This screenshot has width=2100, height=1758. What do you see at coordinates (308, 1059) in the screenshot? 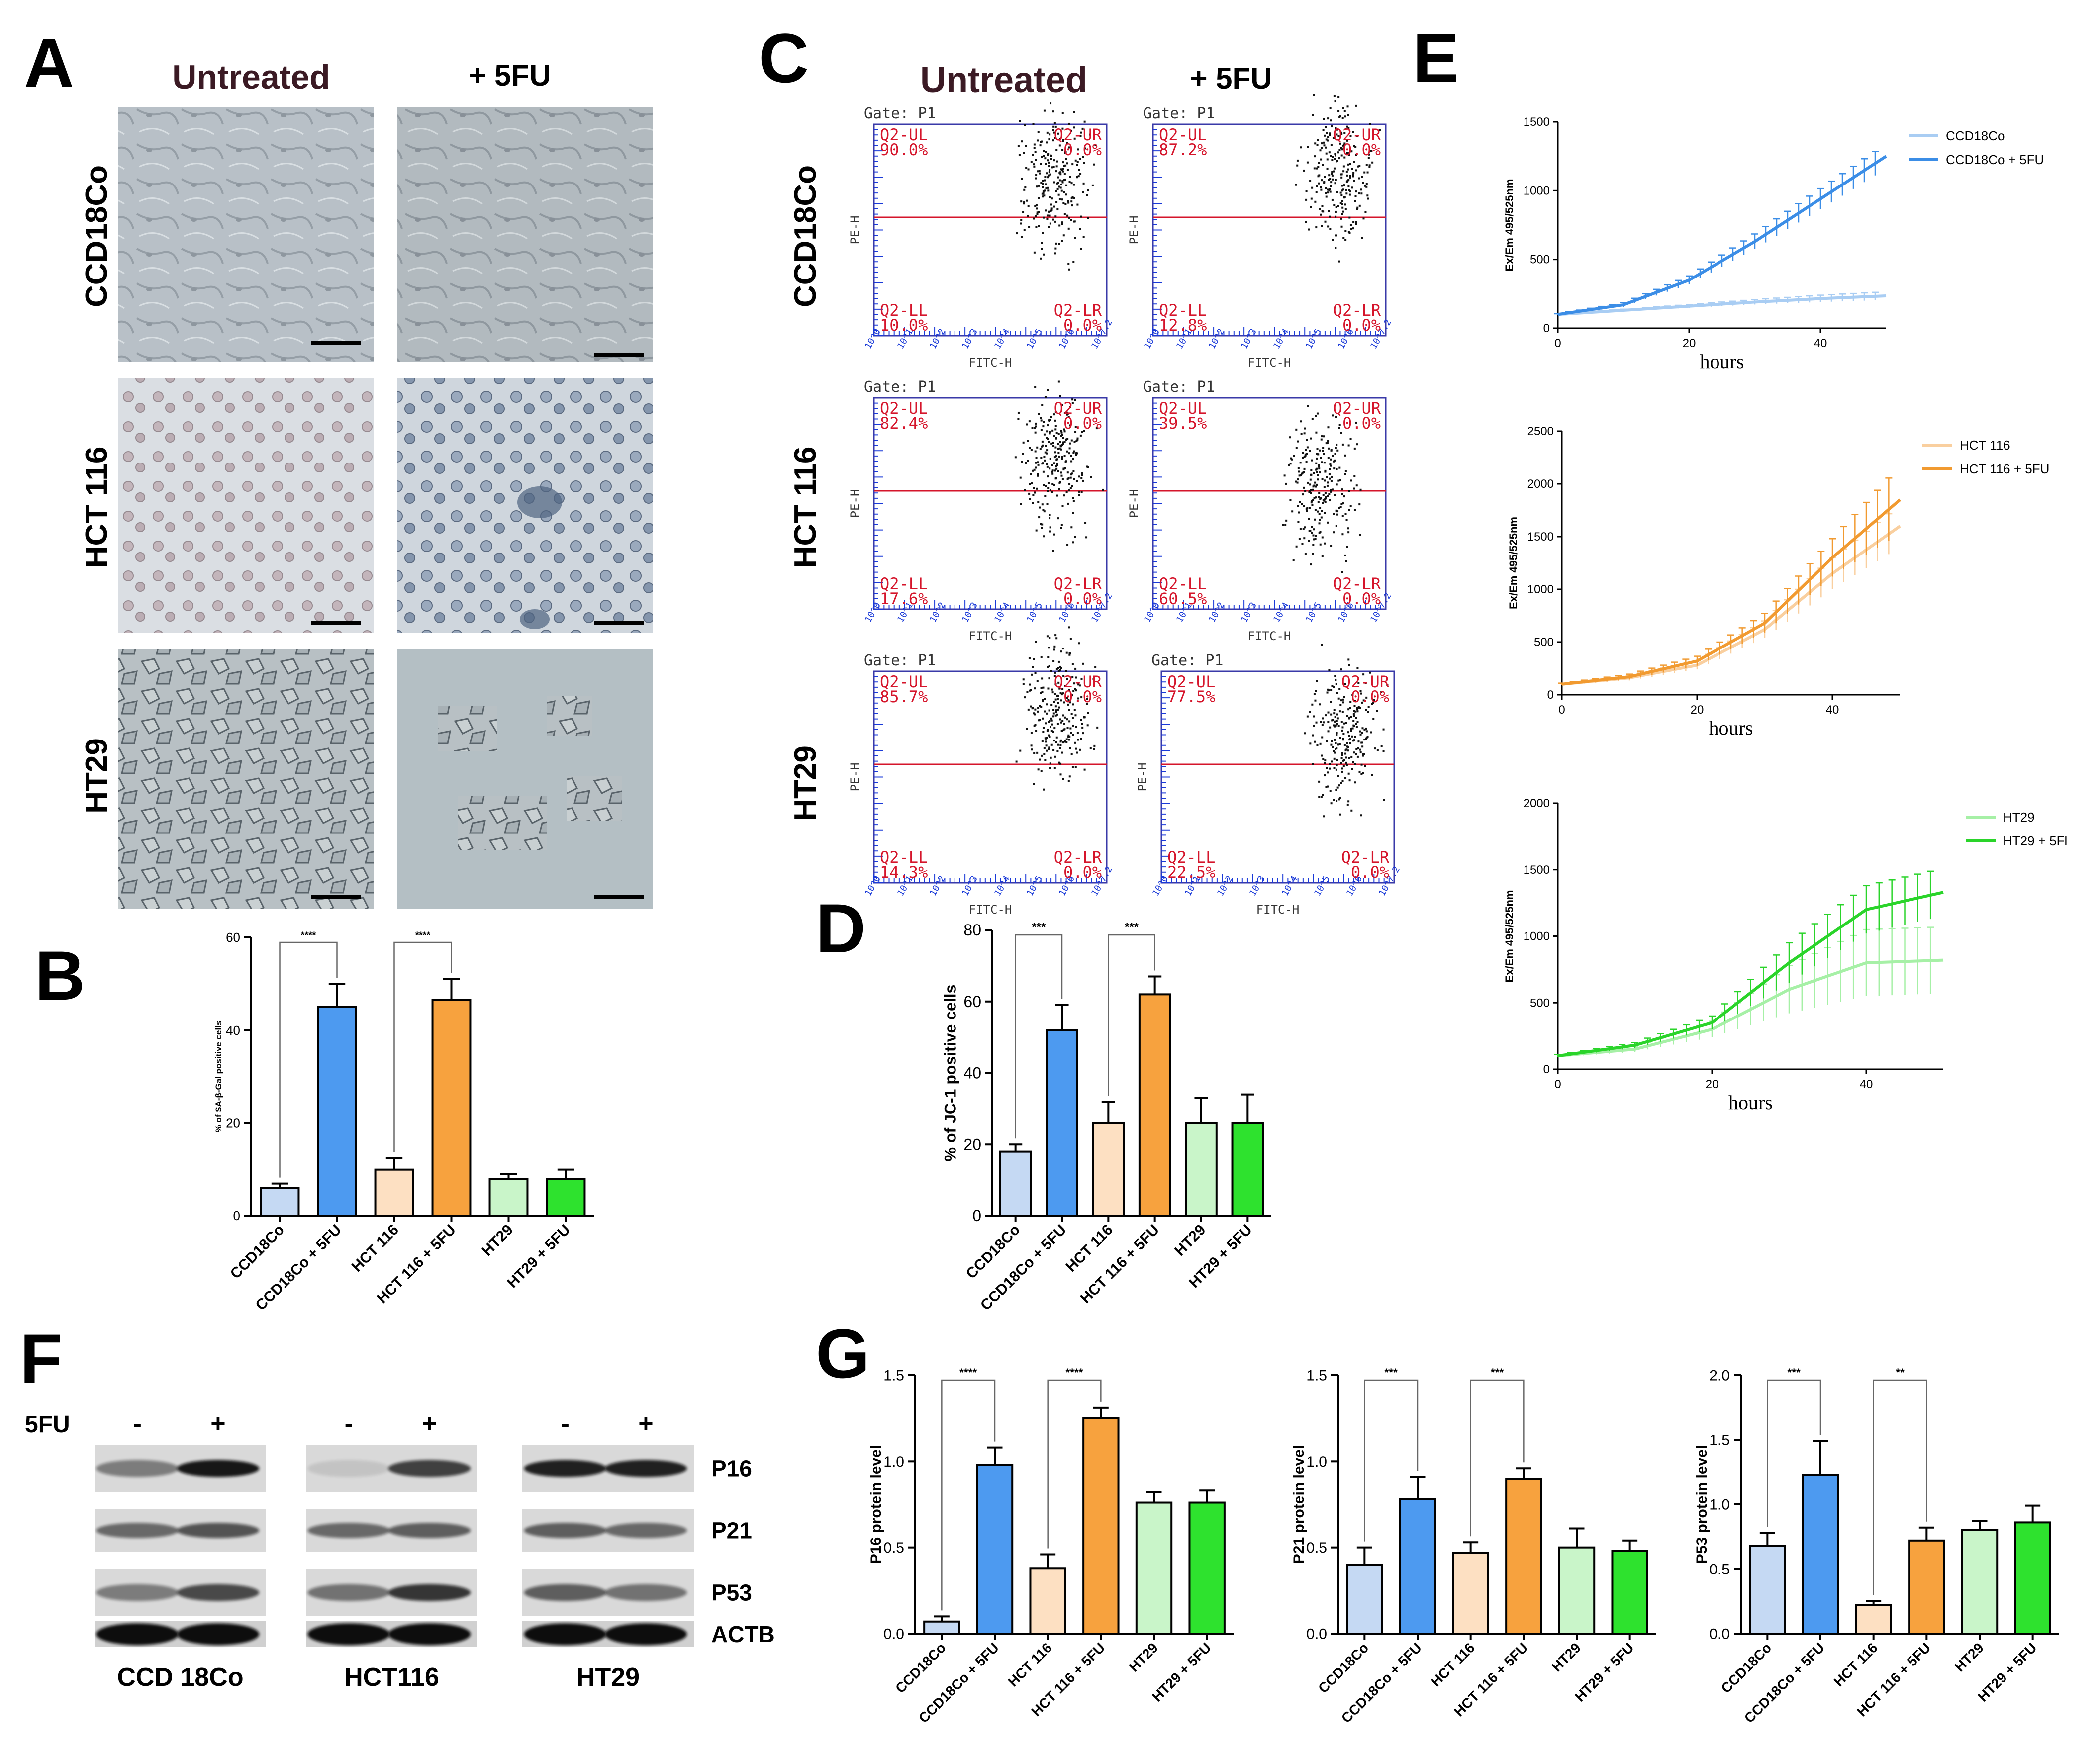
I see `significance-bracket` at bounding box center [308, 1059].